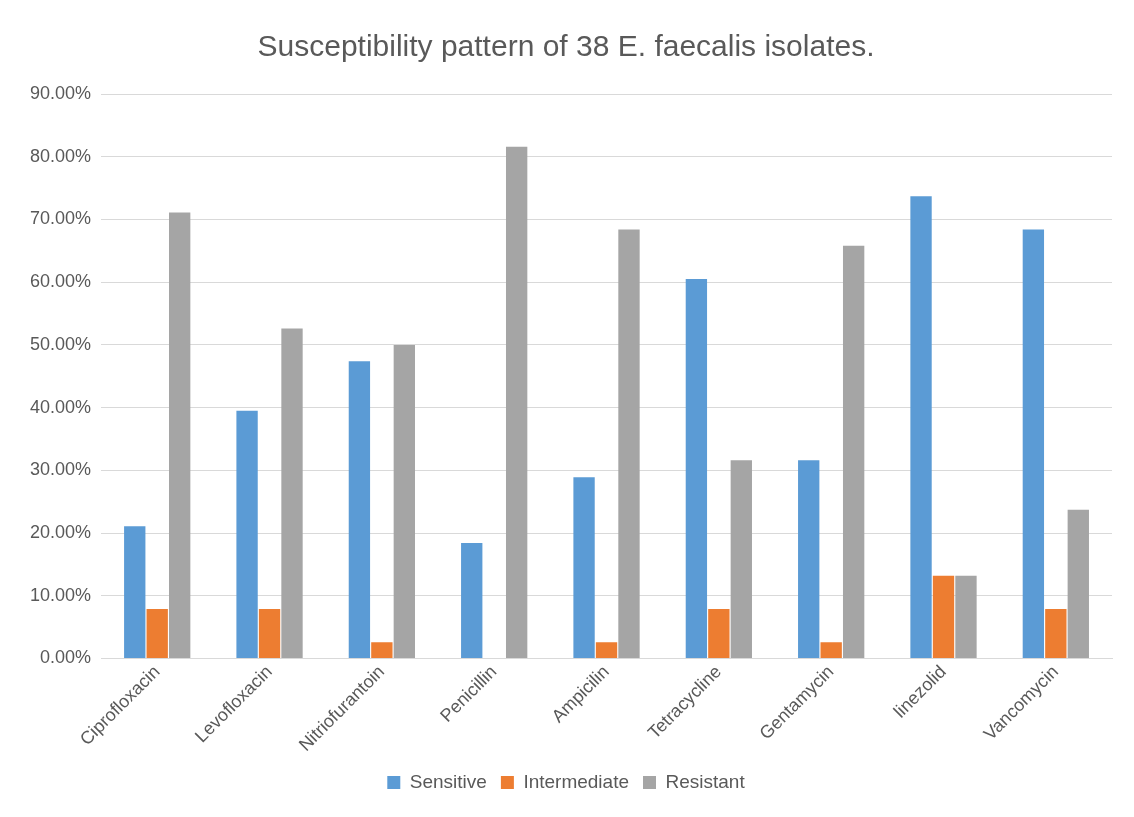 This screenshot has width=1134, height=817. Describe the element at coordinates (66, 657) in the screenshot. I see `y-tick-label: 0.00%` at that location.